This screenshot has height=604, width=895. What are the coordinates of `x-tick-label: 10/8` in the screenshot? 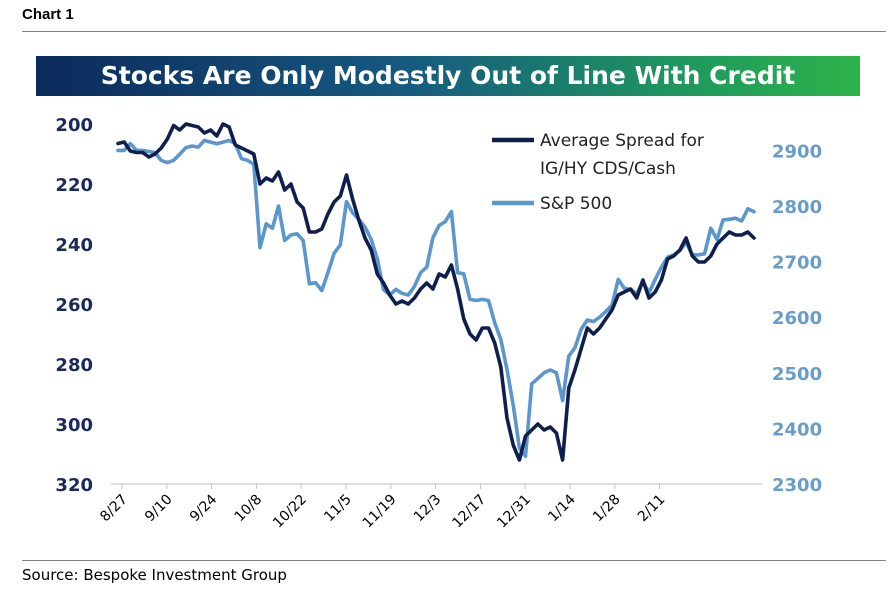 It's located at (249, 509).